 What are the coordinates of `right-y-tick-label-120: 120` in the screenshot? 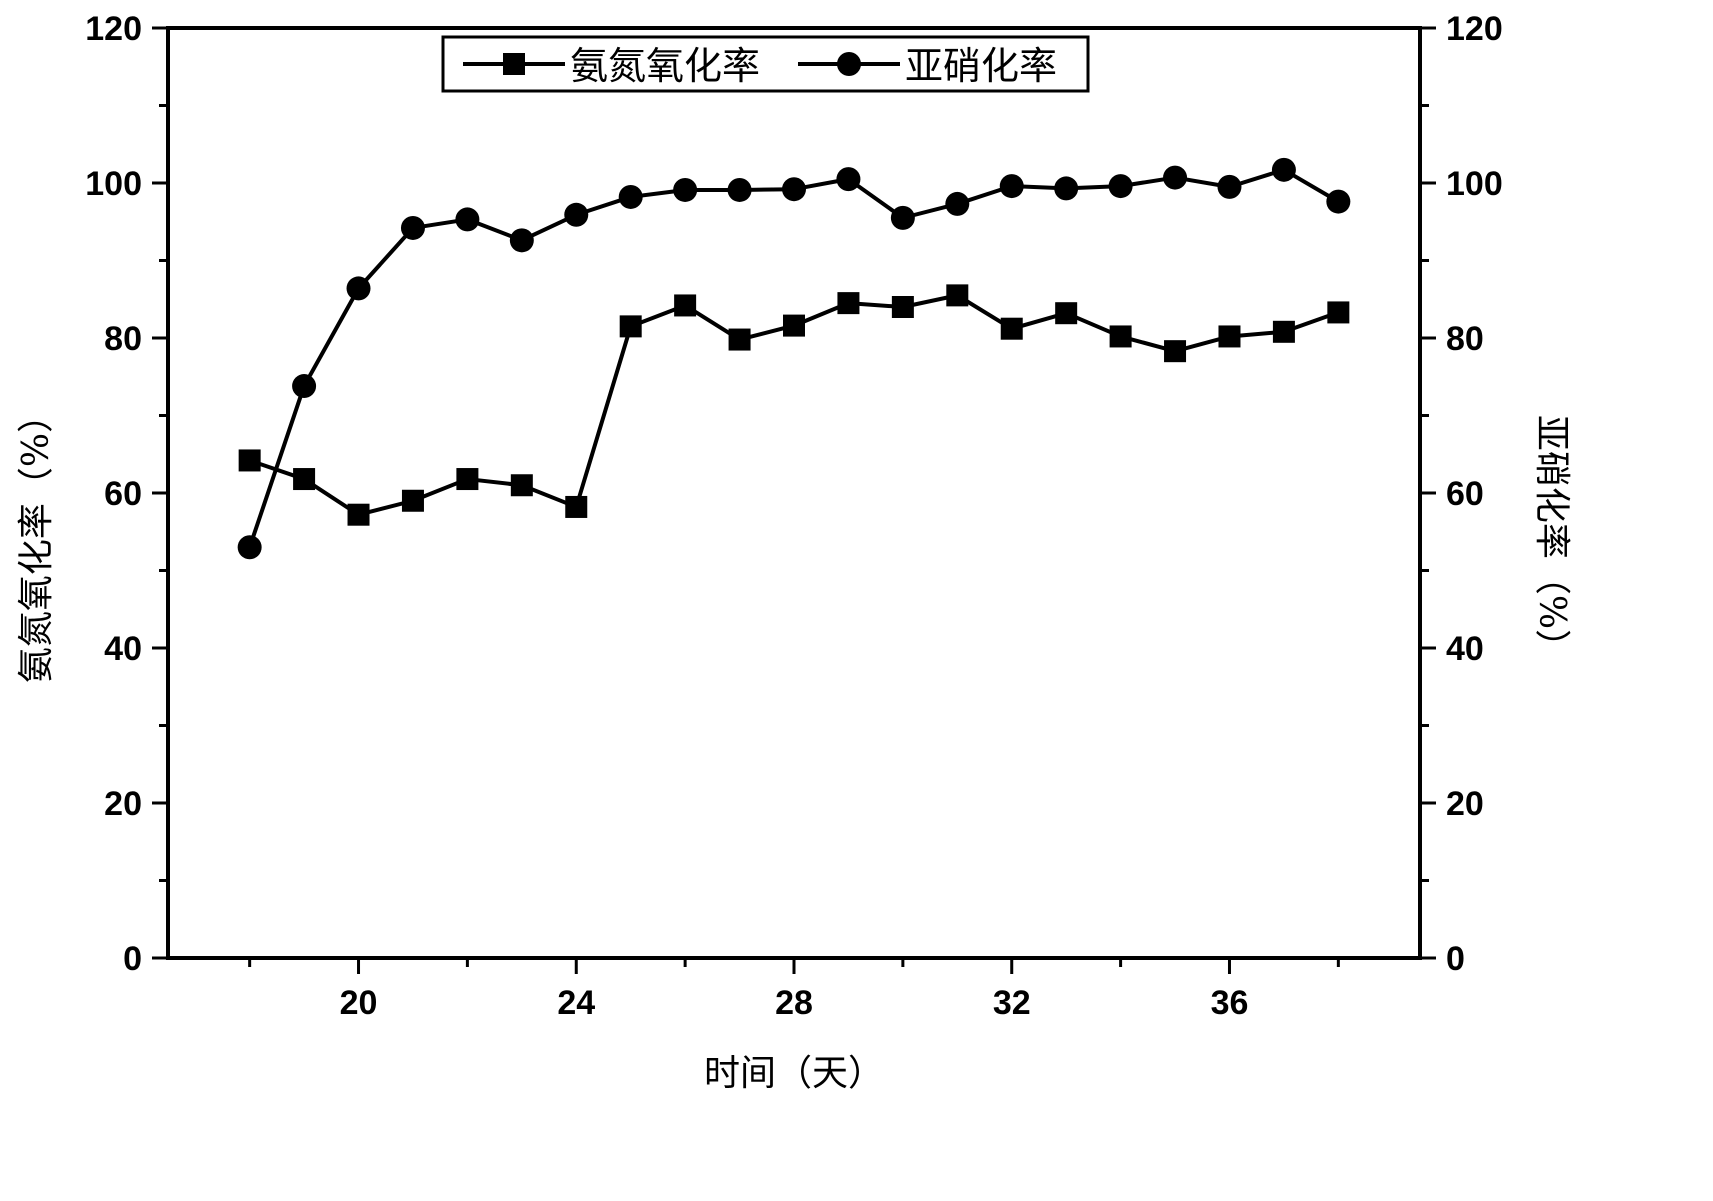 It's located at (1474, 29).